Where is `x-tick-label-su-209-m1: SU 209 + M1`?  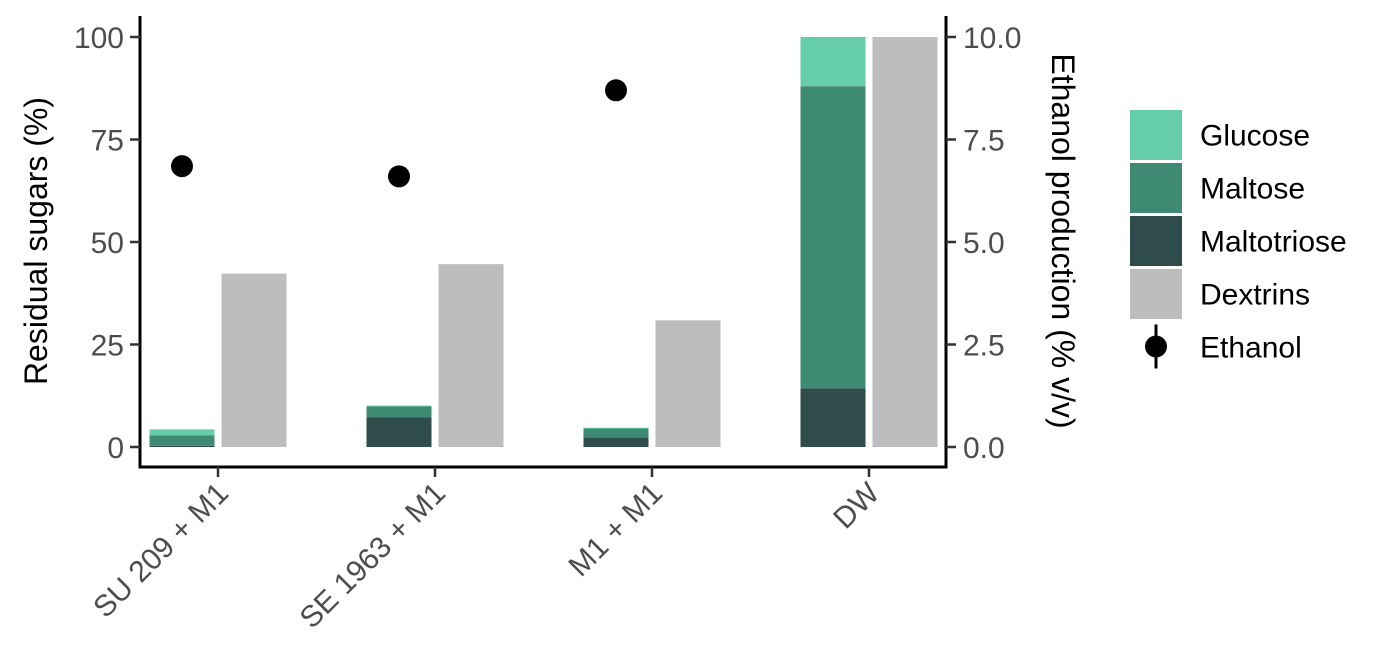
x-tick-label-su-209-m1: SU 209 + M1 is located at coordinates (161, 551).